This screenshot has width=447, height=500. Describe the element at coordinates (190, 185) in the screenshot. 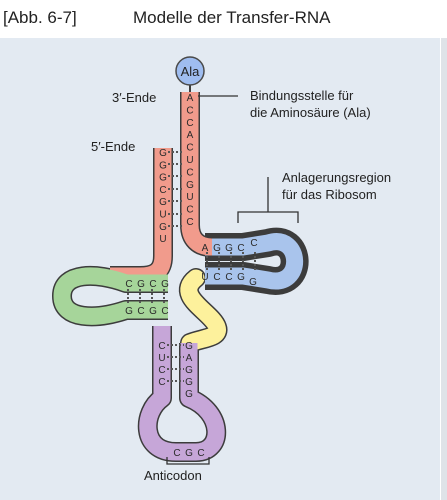

I see `nucleotide-acceptor-3prime: G` at that location.